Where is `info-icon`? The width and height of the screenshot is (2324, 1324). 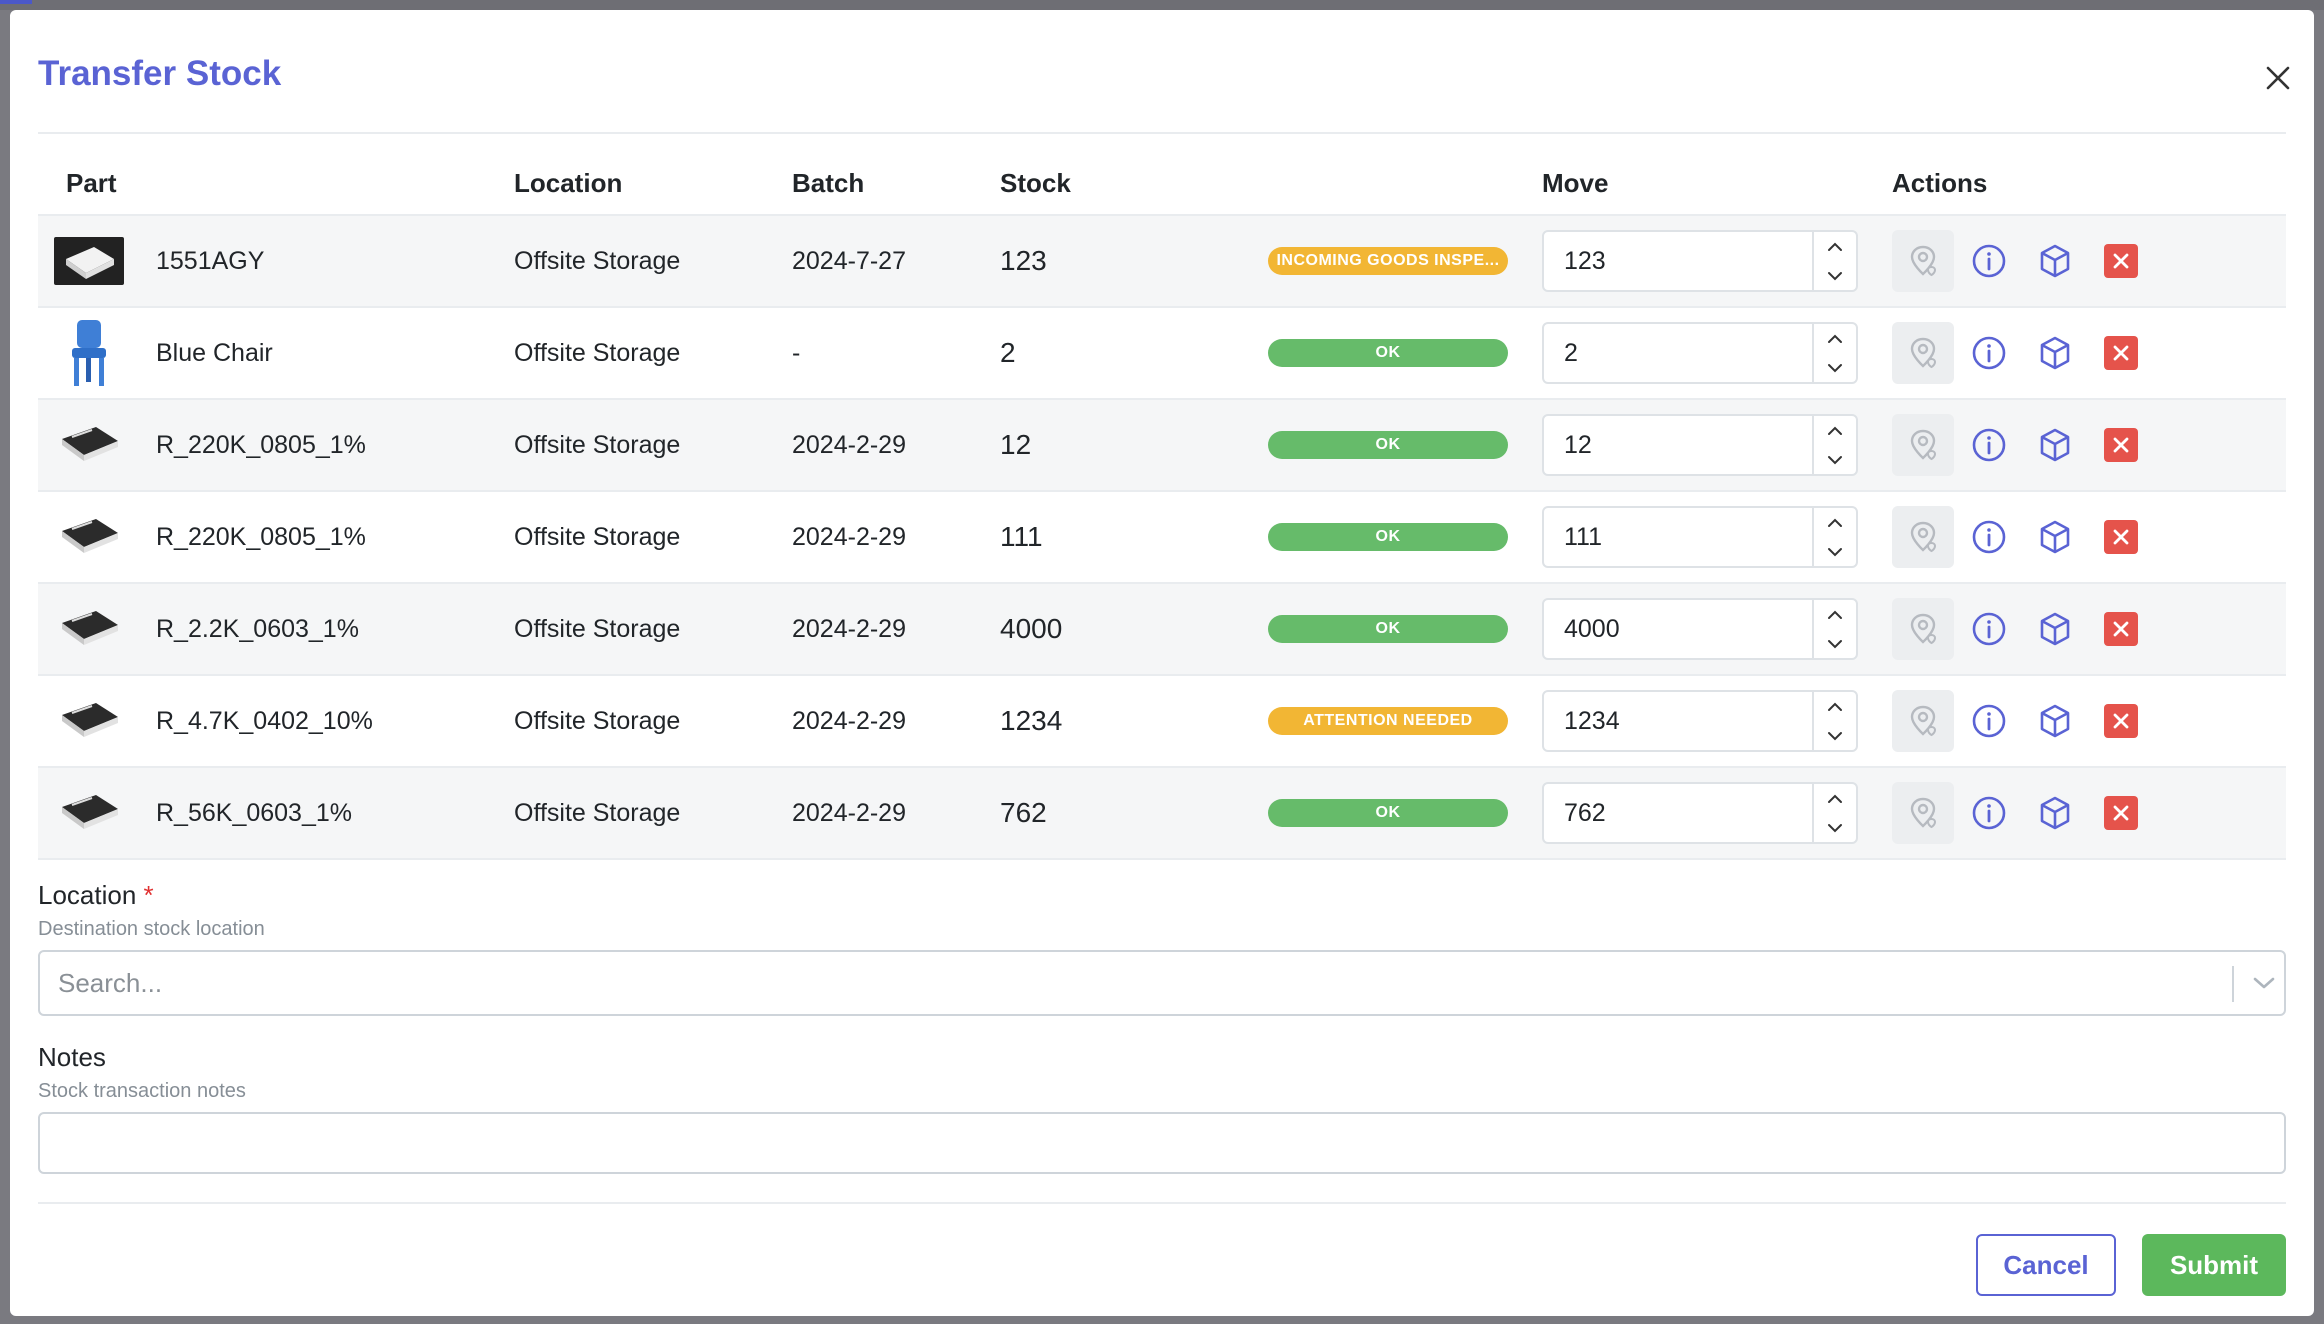
info-icon is located at coordinates (1989, 353).